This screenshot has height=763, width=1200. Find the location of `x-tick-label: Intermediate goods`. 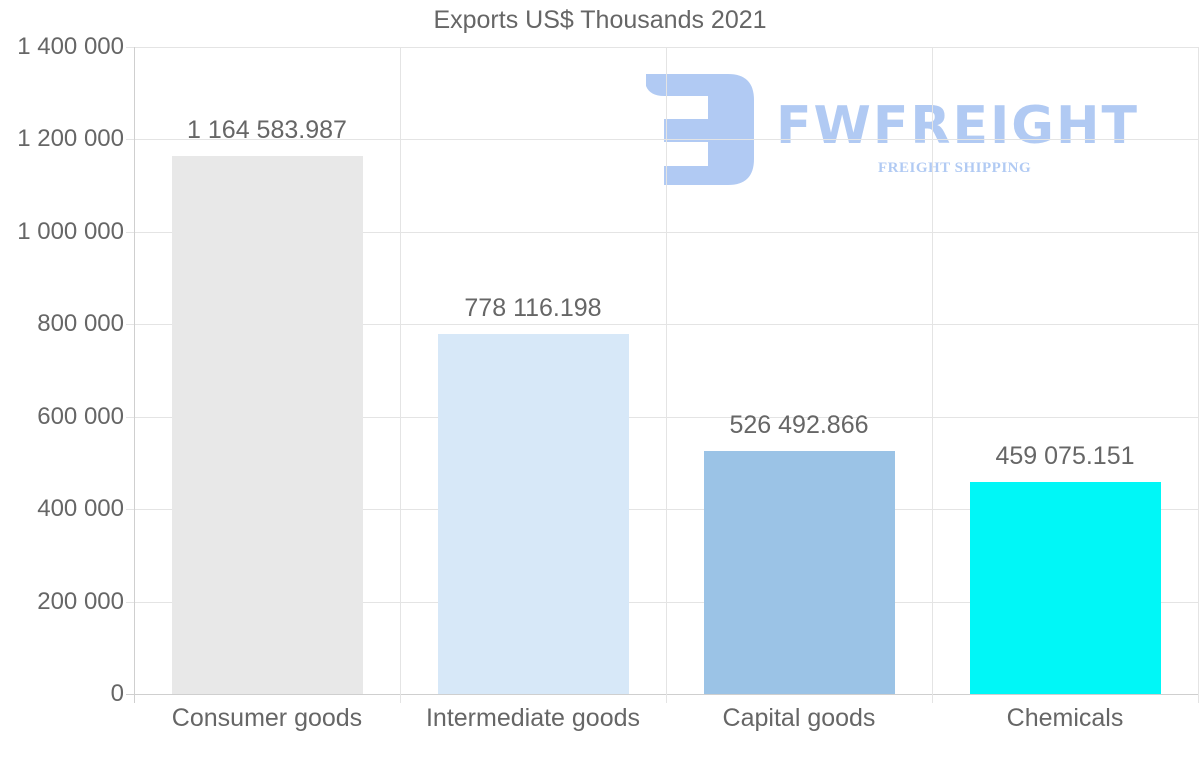

x-tick-label: Intermediate goods is located at coordinates (533, 718).